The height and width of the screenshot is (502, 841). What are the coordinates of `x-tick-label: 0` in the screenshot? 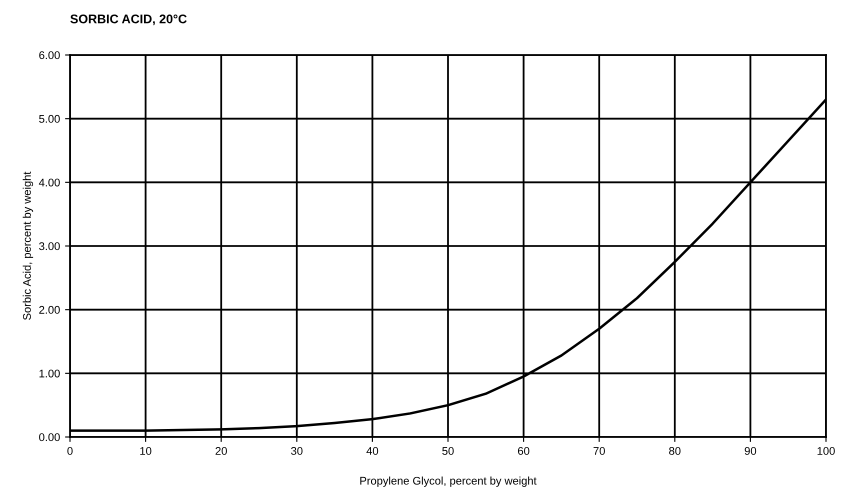 It's located at (70, 451).